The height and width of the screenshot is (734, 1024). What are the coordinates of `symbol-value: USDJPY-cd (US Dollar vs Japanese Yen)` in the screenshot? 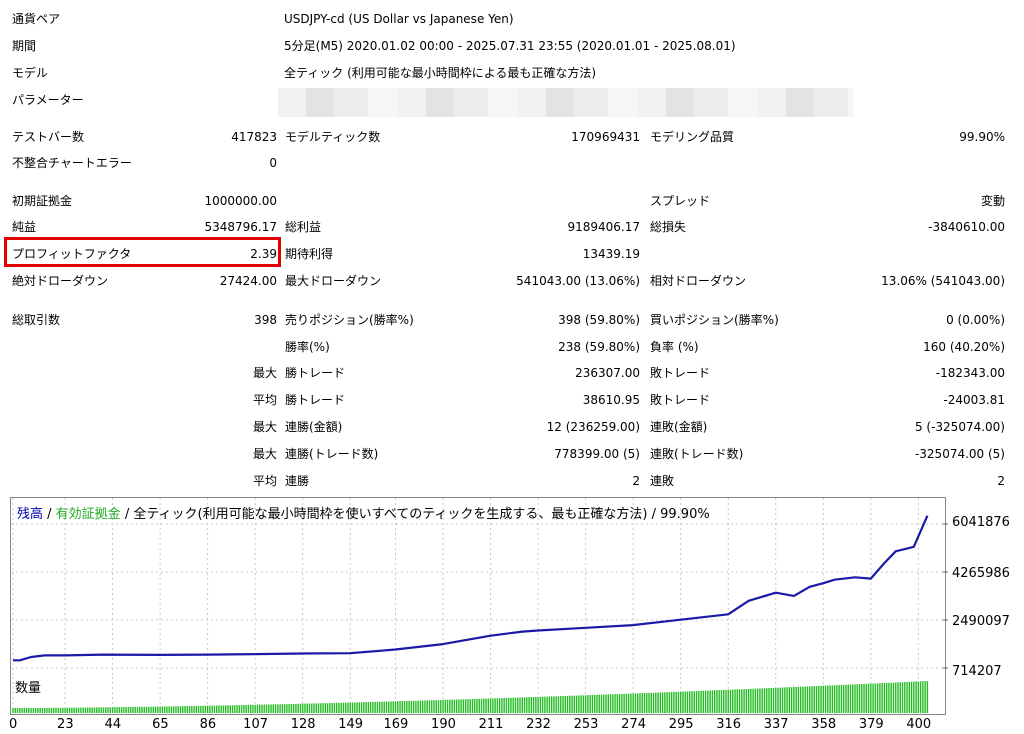 It's located at (399, 19).